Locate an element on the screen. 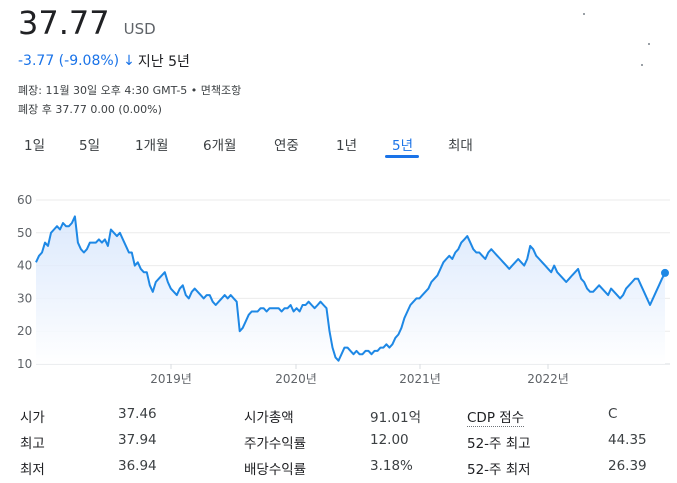 This screenshot has height=483, width=677. y-tick-label: 30 is located at coordinates (24, 298).